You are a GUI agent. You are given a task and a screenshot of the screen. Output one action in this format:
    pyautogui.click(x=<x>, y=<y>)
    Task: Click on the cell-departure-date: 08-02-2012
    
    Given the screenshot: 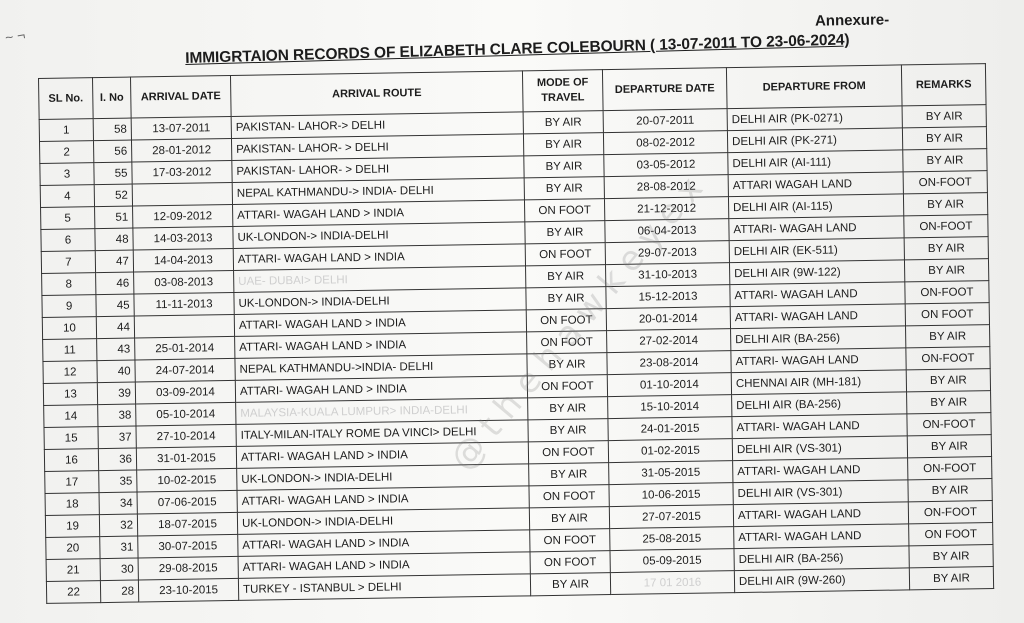 What is the action you would take?
    pyautogui.click(x=665, y=142)
    